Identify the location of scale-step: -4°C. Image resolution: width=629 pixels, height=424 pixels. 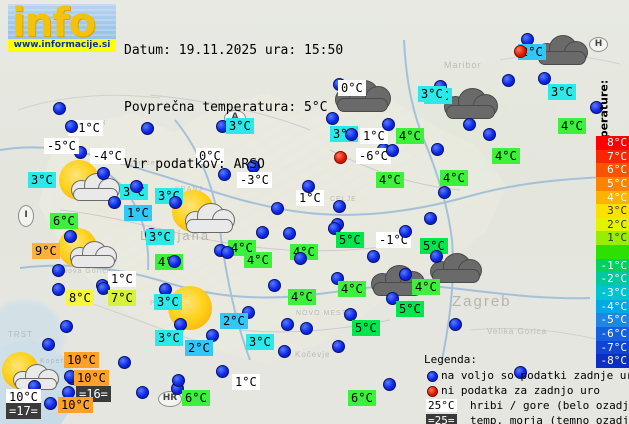
(612, 306).